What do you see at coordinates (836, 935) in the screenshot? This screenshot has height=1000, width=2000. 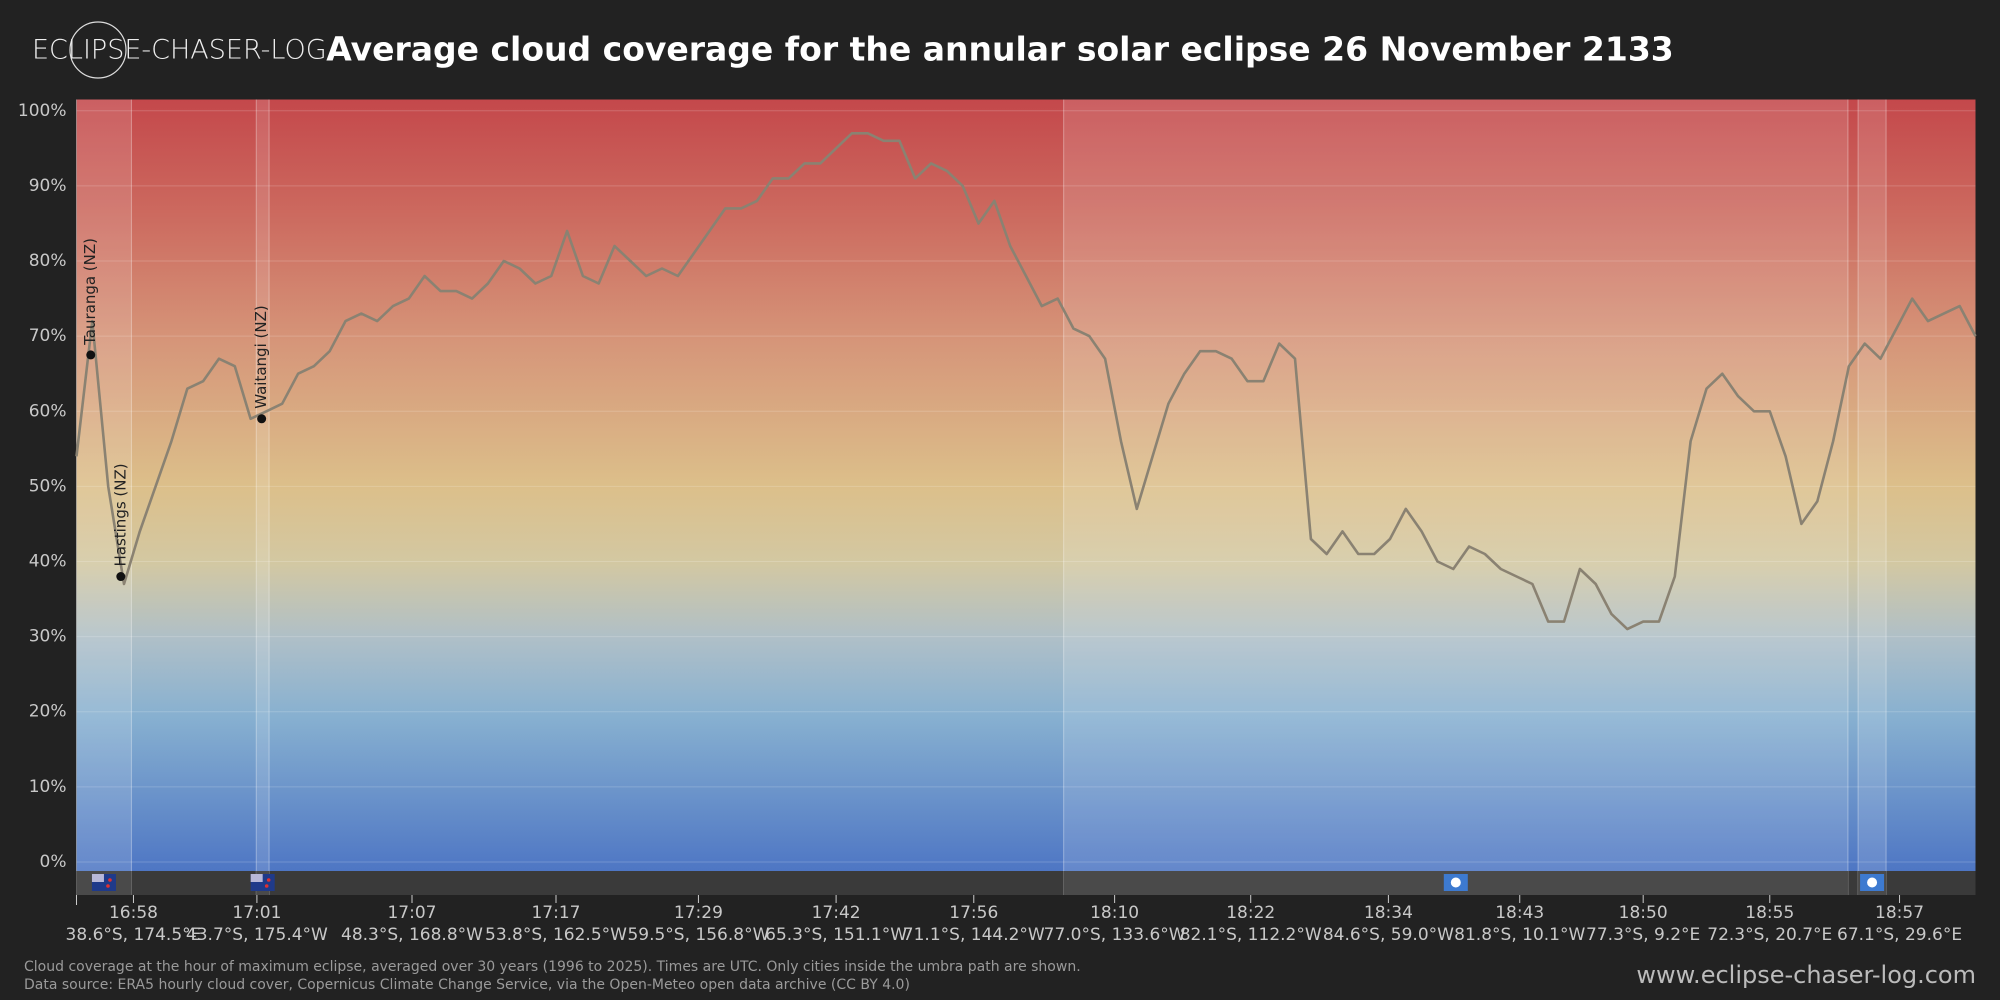 I see `x-tick-coord: 65.3°S, 151.1°W` at bounding box center [836, 935].